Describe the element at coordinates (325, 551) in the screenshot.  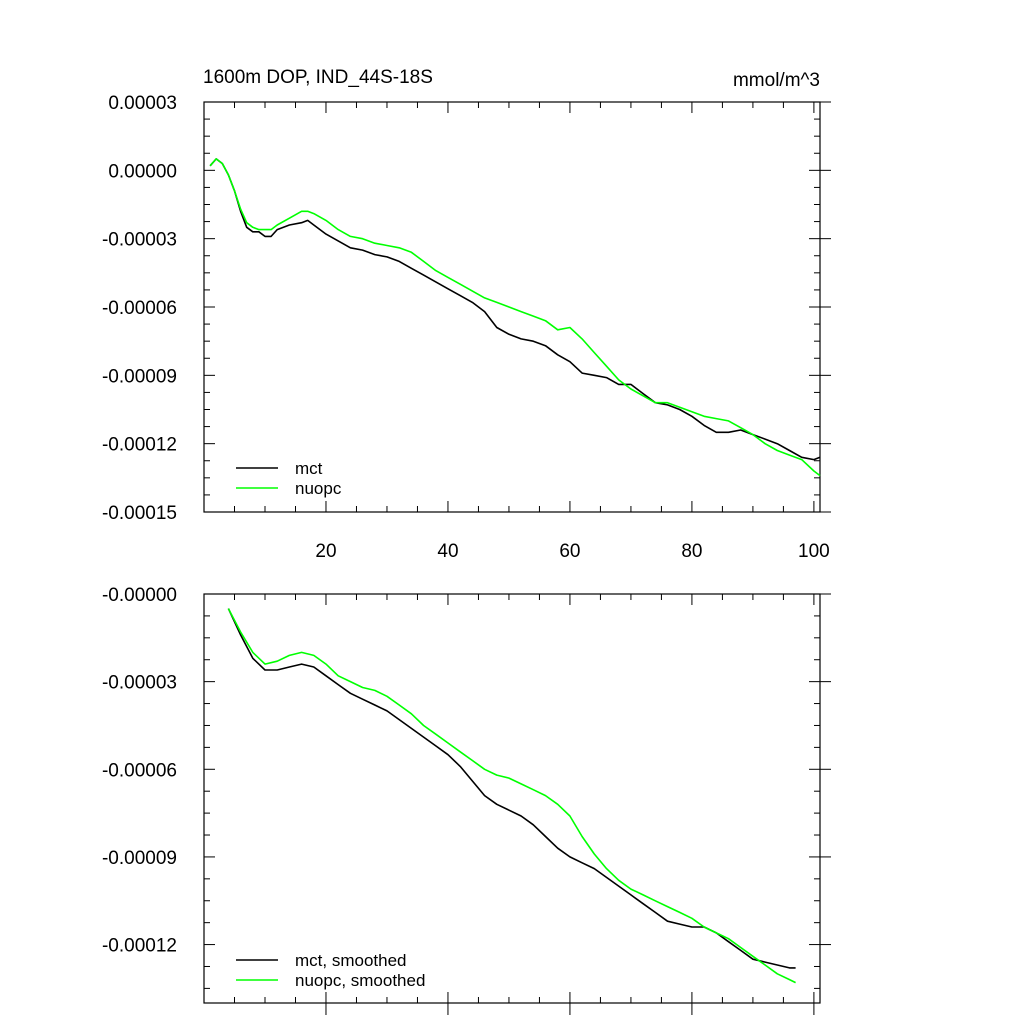
I see `x-tick-label: 20` at that location.